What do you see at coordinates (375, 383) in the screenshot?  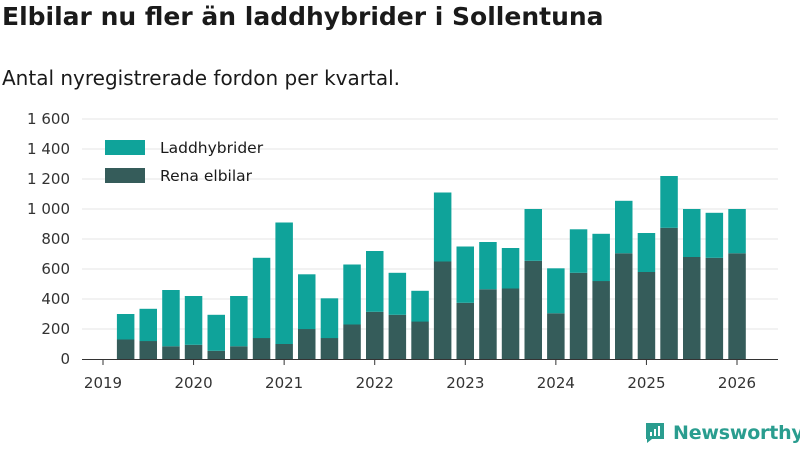 I see `x-tick-label: 2022` at bounding box center [375, 383].